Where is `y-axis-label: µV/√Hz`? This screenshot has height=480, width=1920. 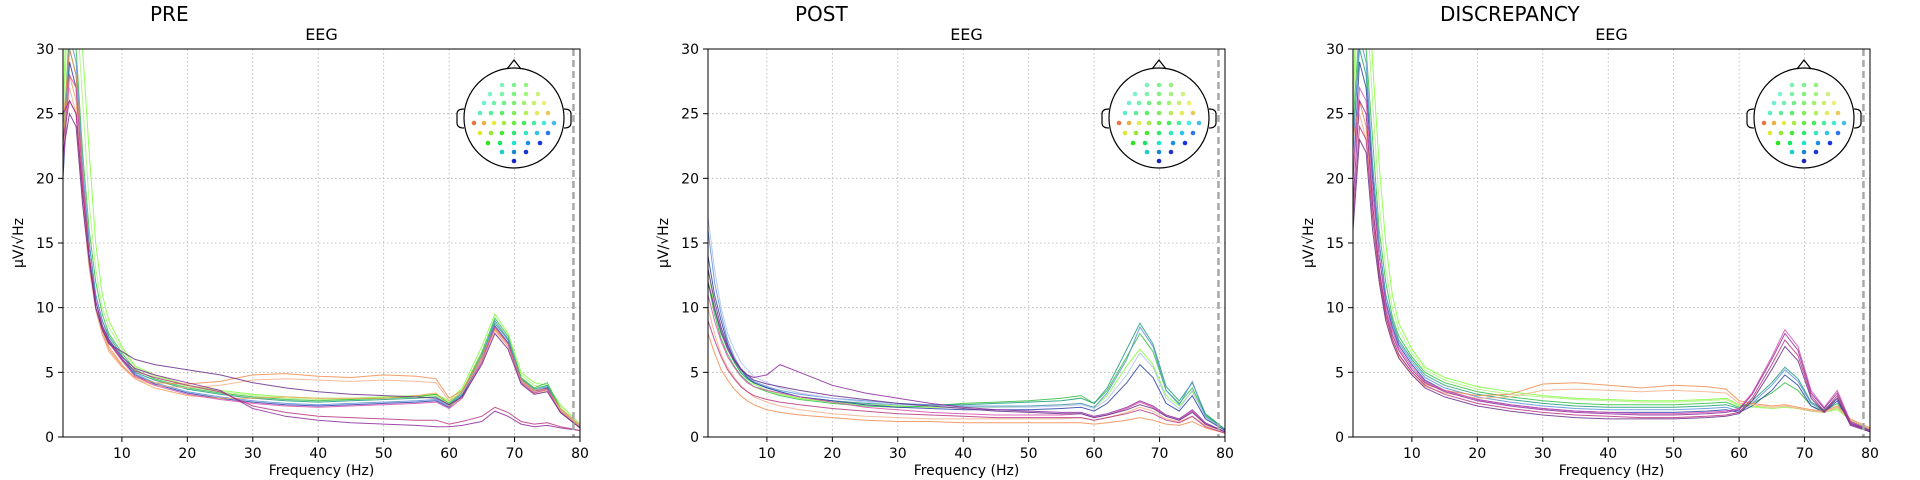 y-axis-label: µV/√Hz is located at coordinates (19, 243).